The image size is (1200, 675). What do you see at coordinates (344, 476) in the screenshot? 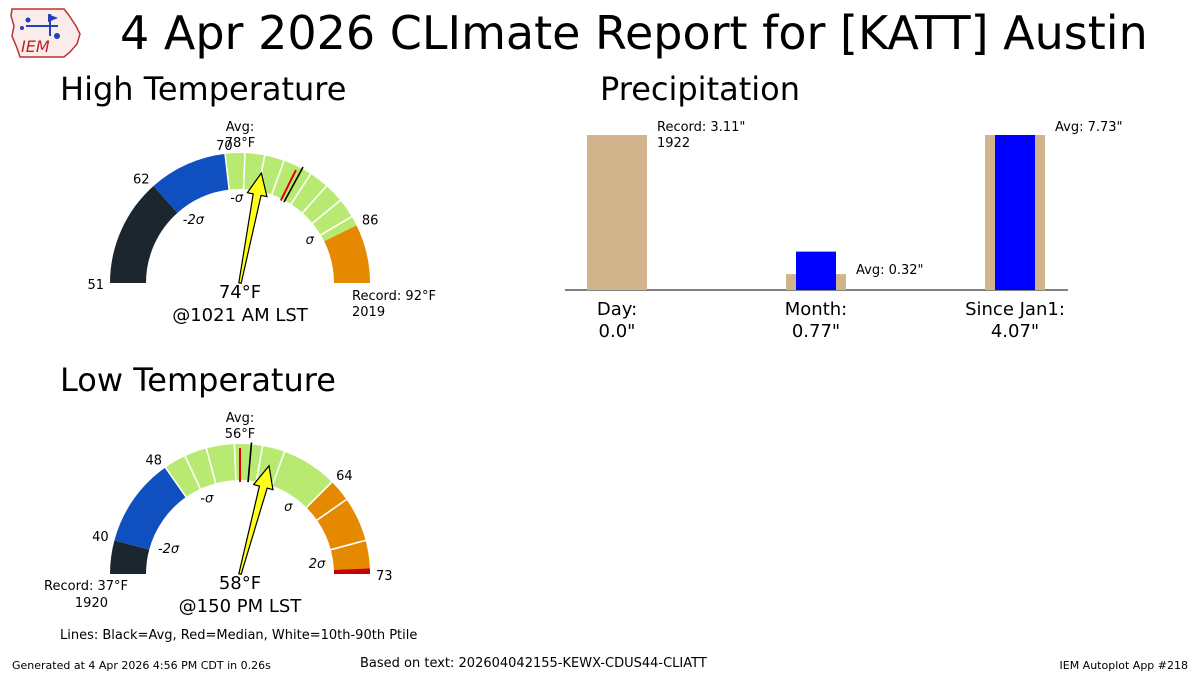
I see `gauge-tick-label: 64` at bounding box center [344, 476].